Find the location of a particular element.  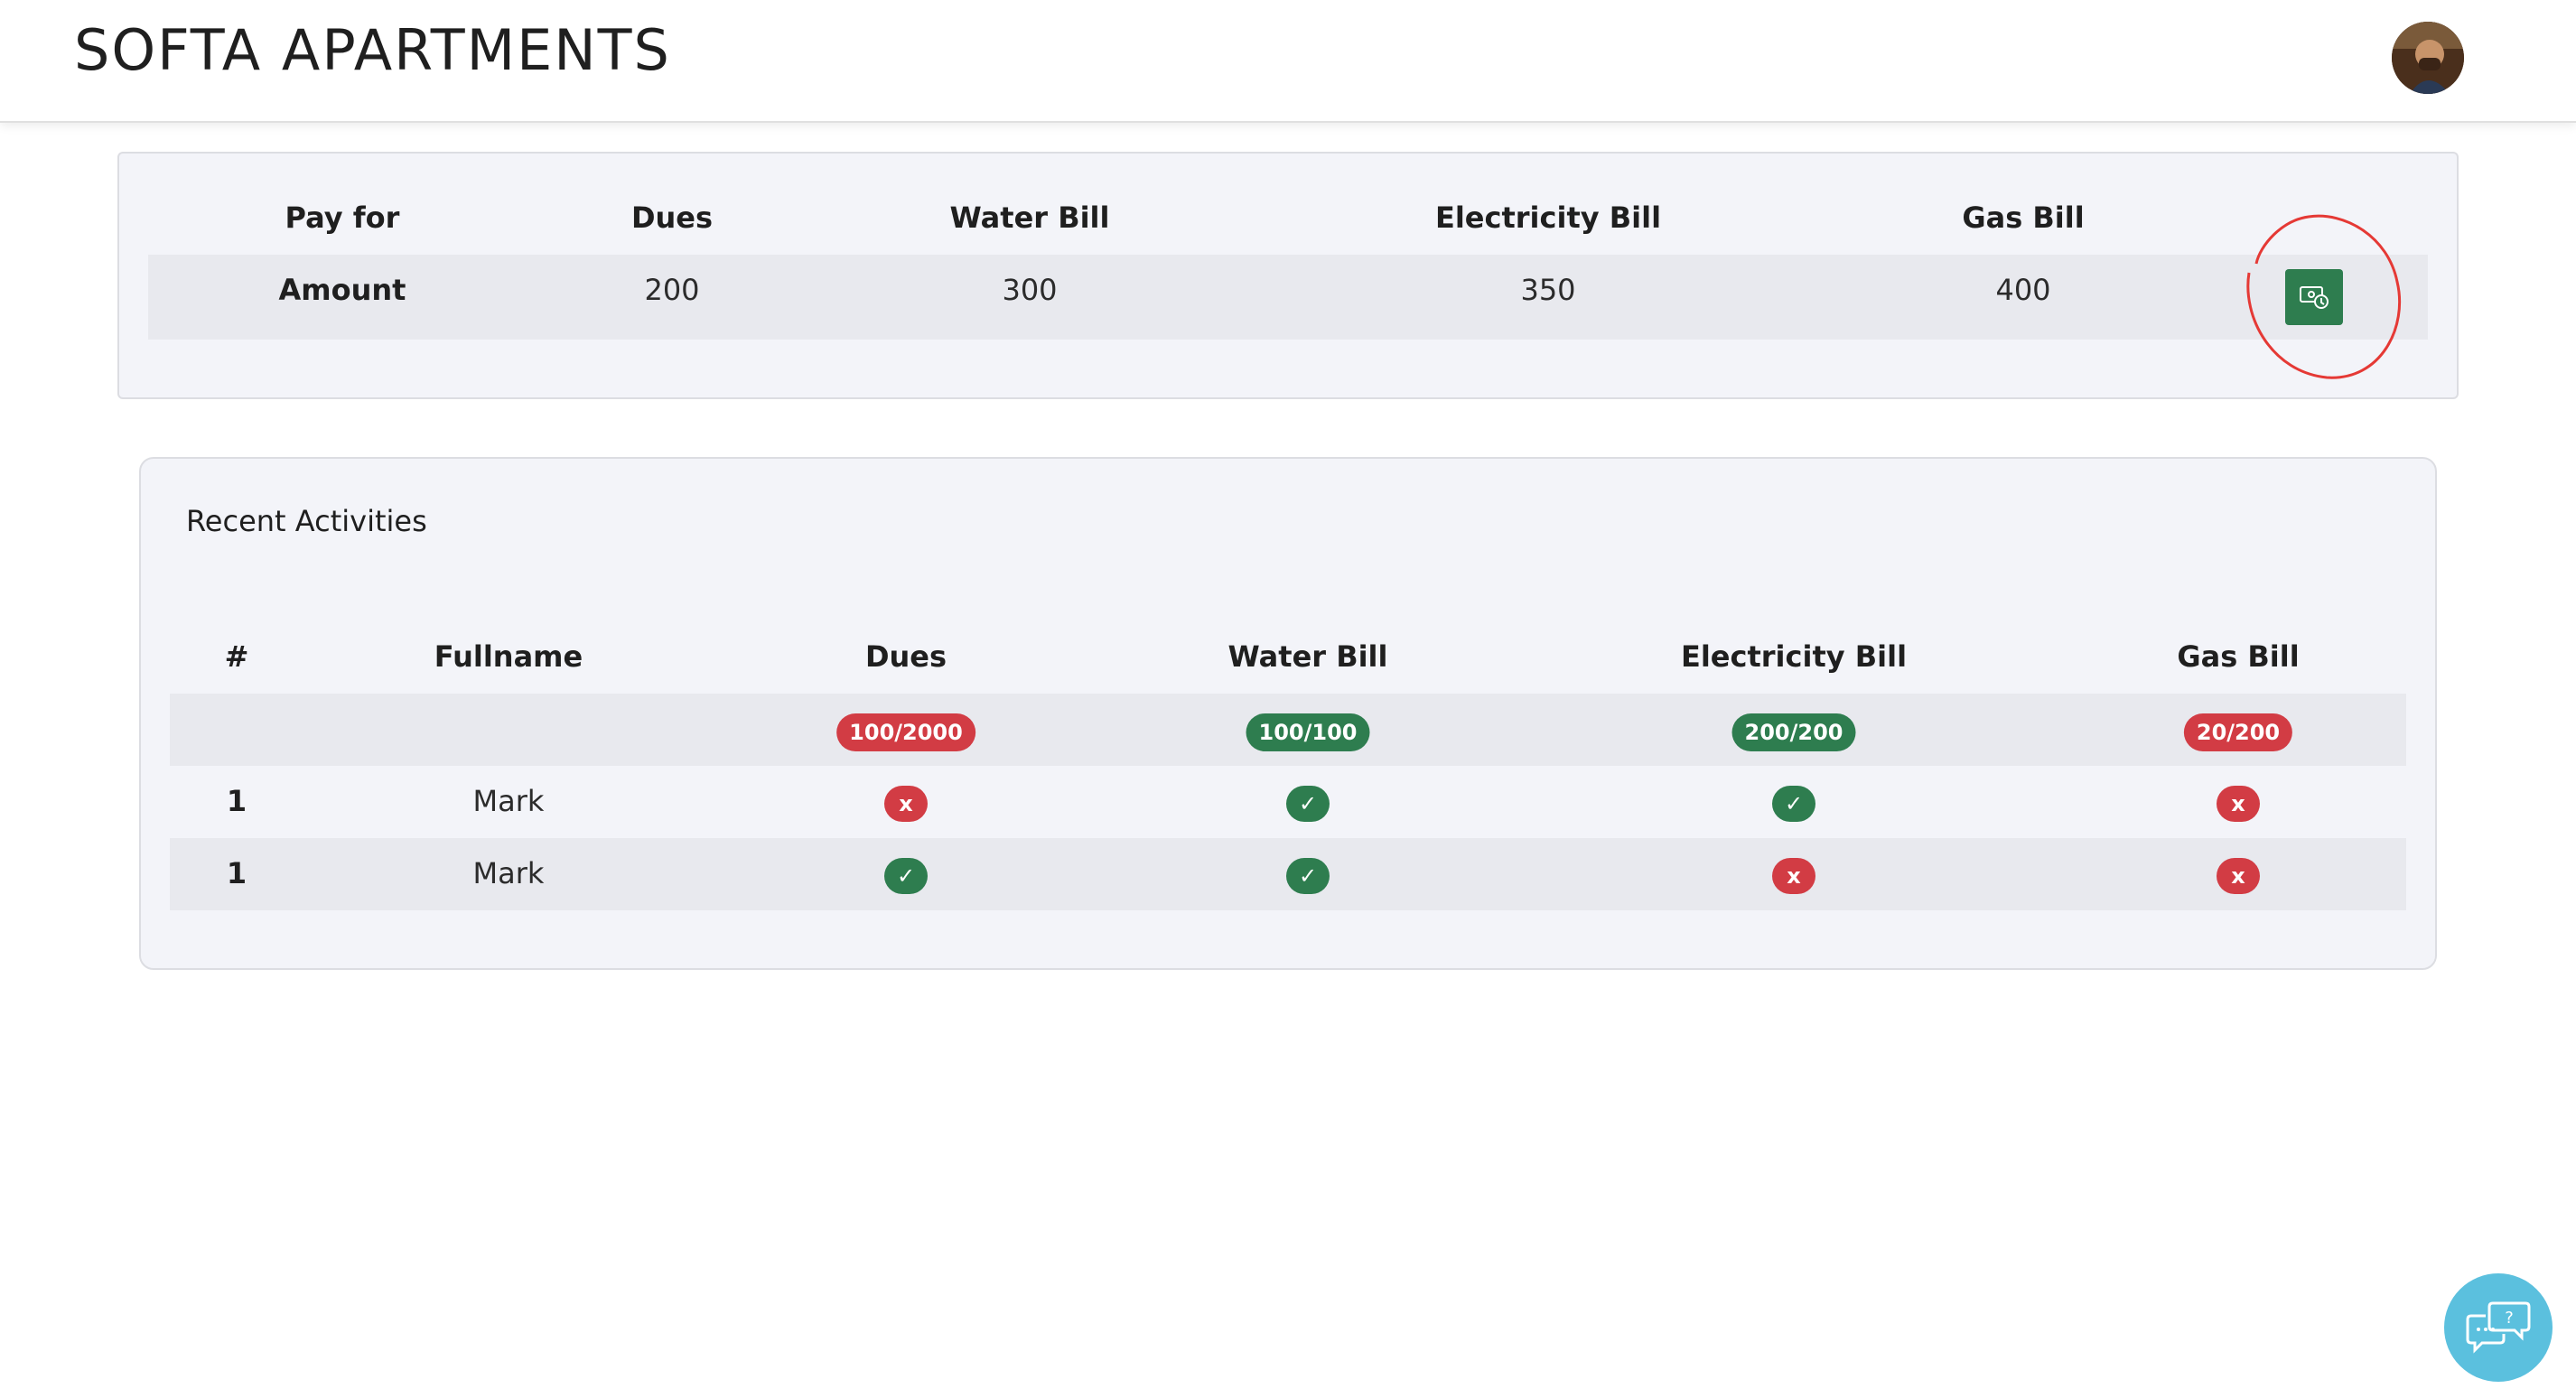

row-1-water-status: ✓ is located at coordinates (1308, 804).